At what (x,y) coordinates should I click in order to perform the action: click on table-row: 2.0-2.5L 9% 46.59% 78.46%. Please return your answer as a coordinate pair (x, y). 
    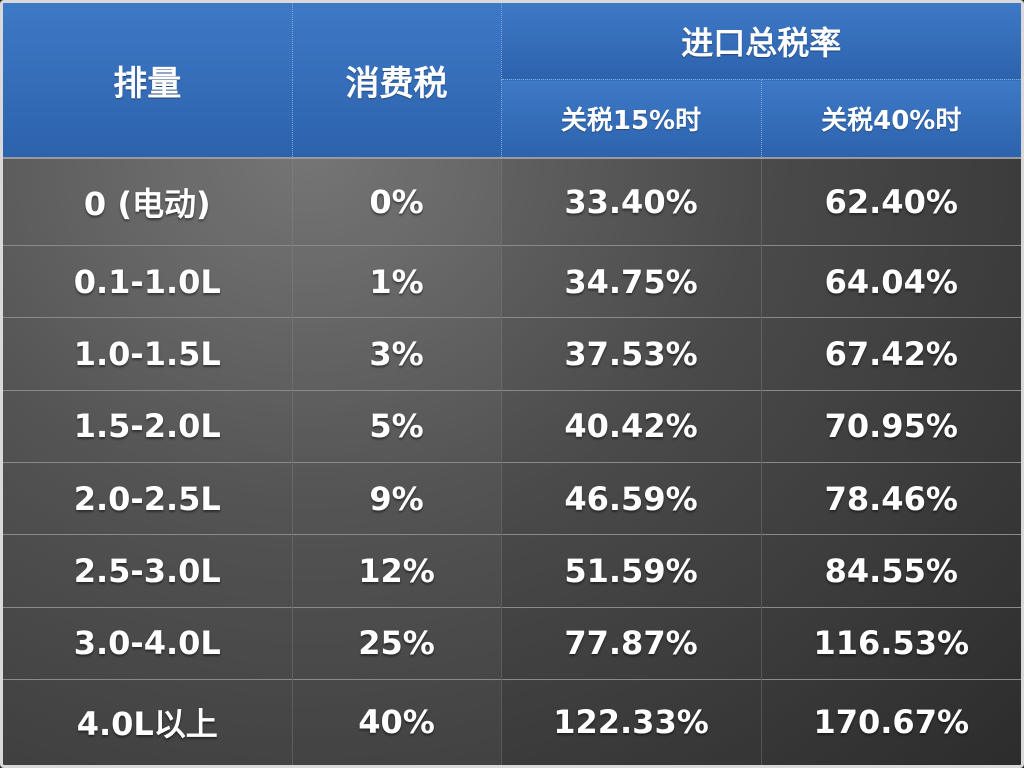
    Looking at the image, I should click on (512, 498).